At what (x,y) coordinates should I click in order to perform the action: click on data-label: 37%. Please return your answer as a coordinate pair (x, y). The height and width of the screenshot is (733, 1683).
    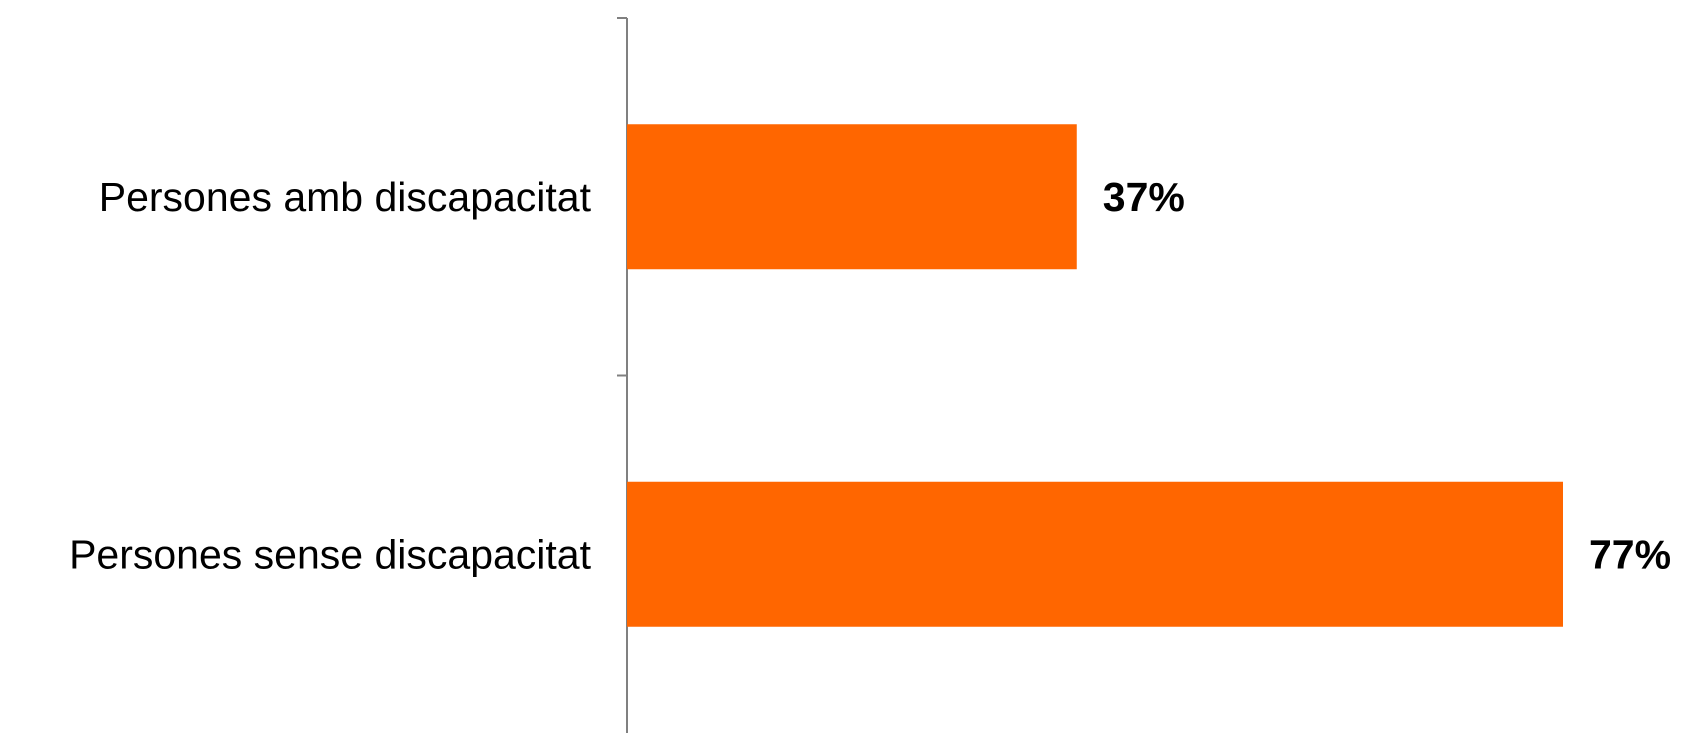
    Looking at the image, I should click on (1144, 197).